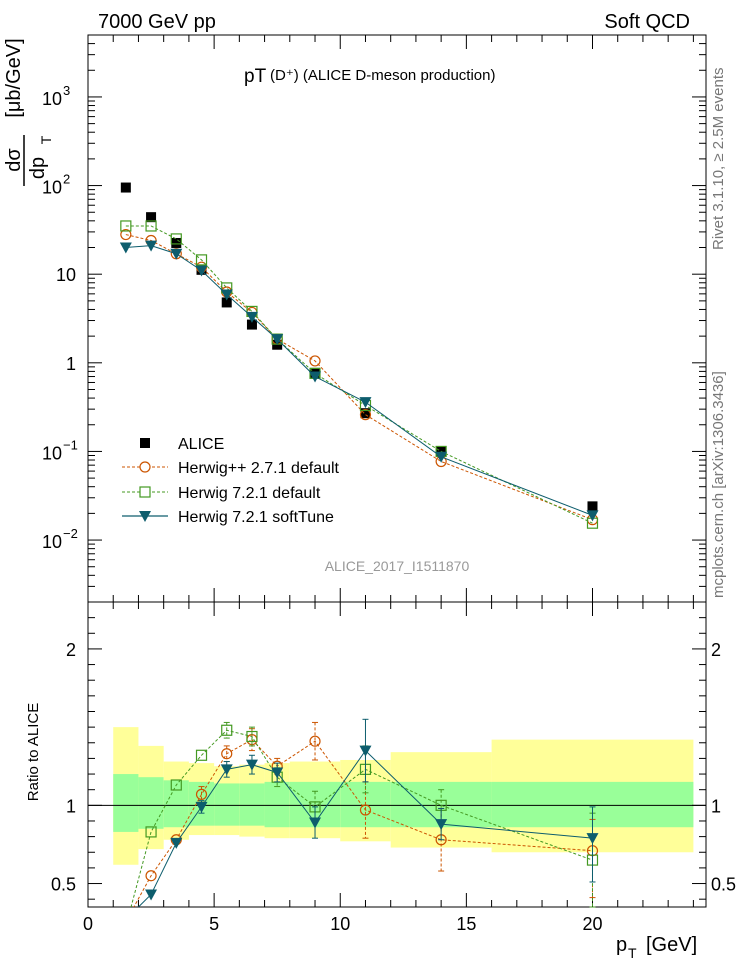  Describe the element at coordinates (145, 443) in the screenshot. I see `legend-marker-alice` at that location.